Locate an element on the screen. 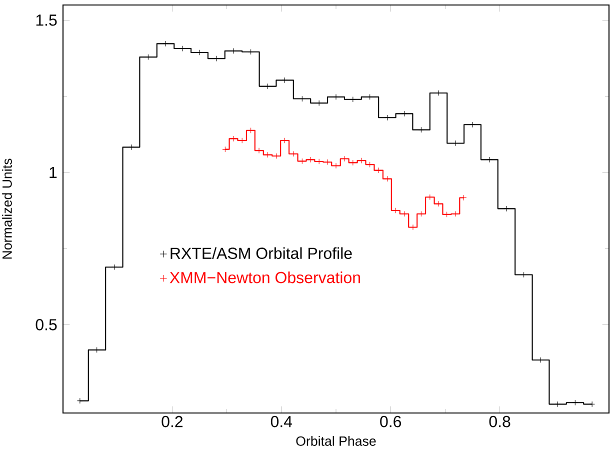 The width and height of the screenshot is (611, 456). y-tick-label: 1.5 is located at coordinates (46, 20).